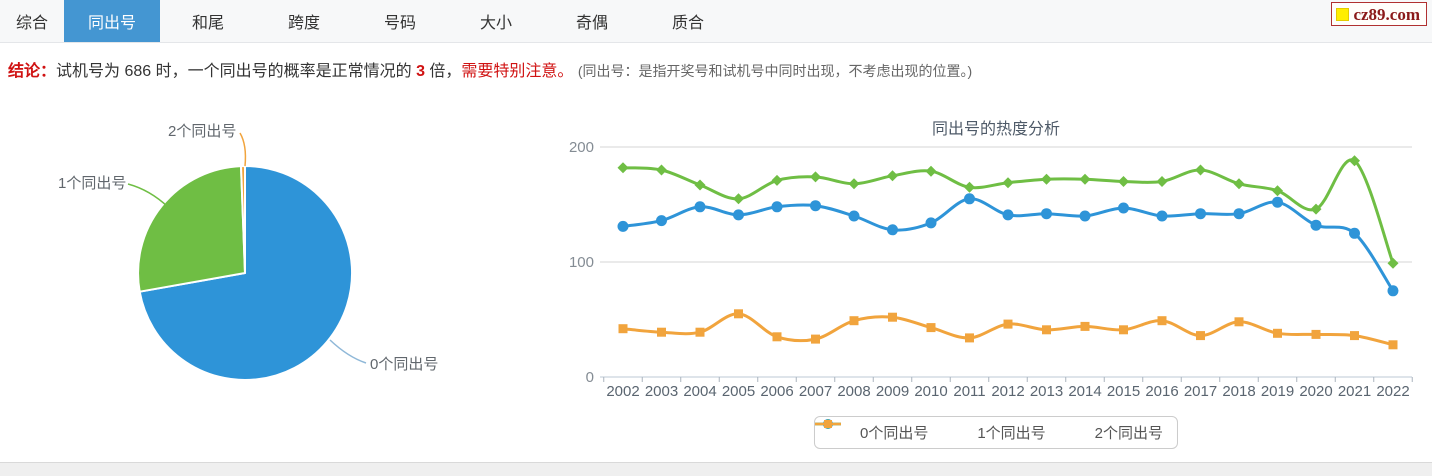  Describe the element at coordinates (243, 219) in the screenshot. I see `pie-slice-2个同出号` at that location.